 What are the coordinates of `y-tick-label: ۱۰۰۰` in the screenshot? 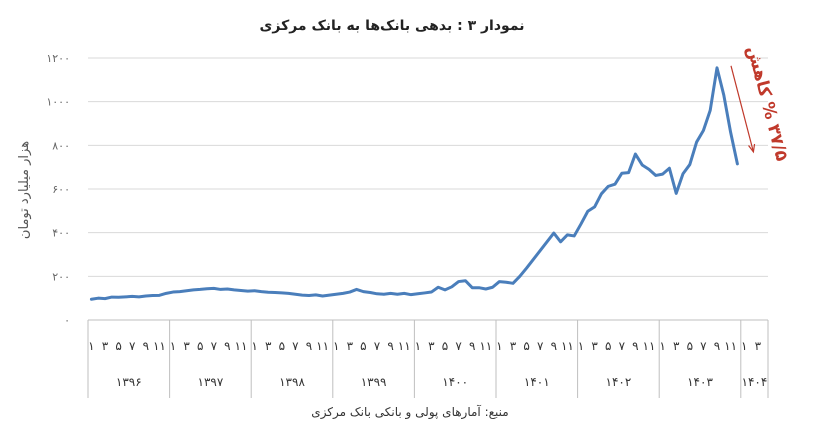 It's located at (58, 102).